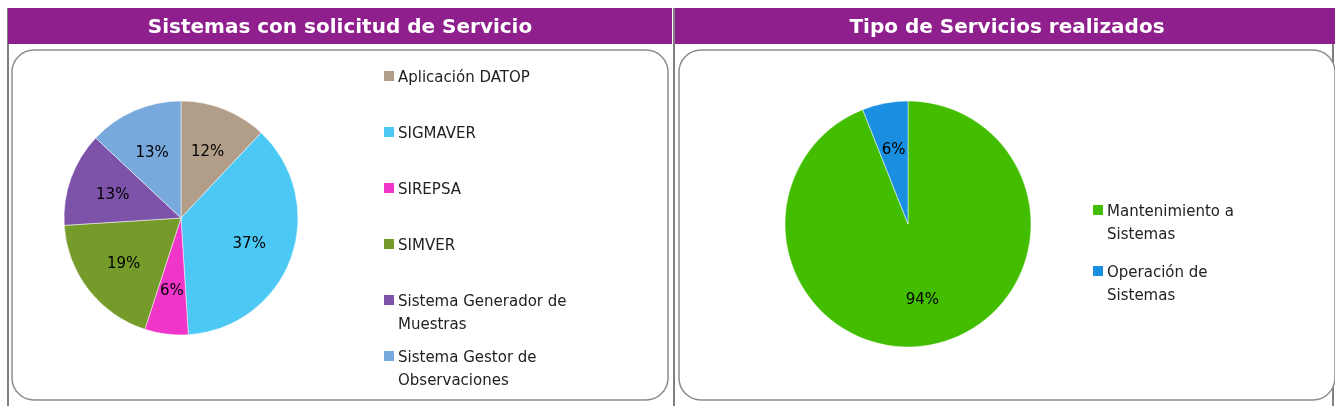 Image resolution: width=1335 pixels, height=406 pixels. What do you see at coordinates (208, 150) in the screenshot?
I see `data-label: 12%` at bounding box center [208, 150].